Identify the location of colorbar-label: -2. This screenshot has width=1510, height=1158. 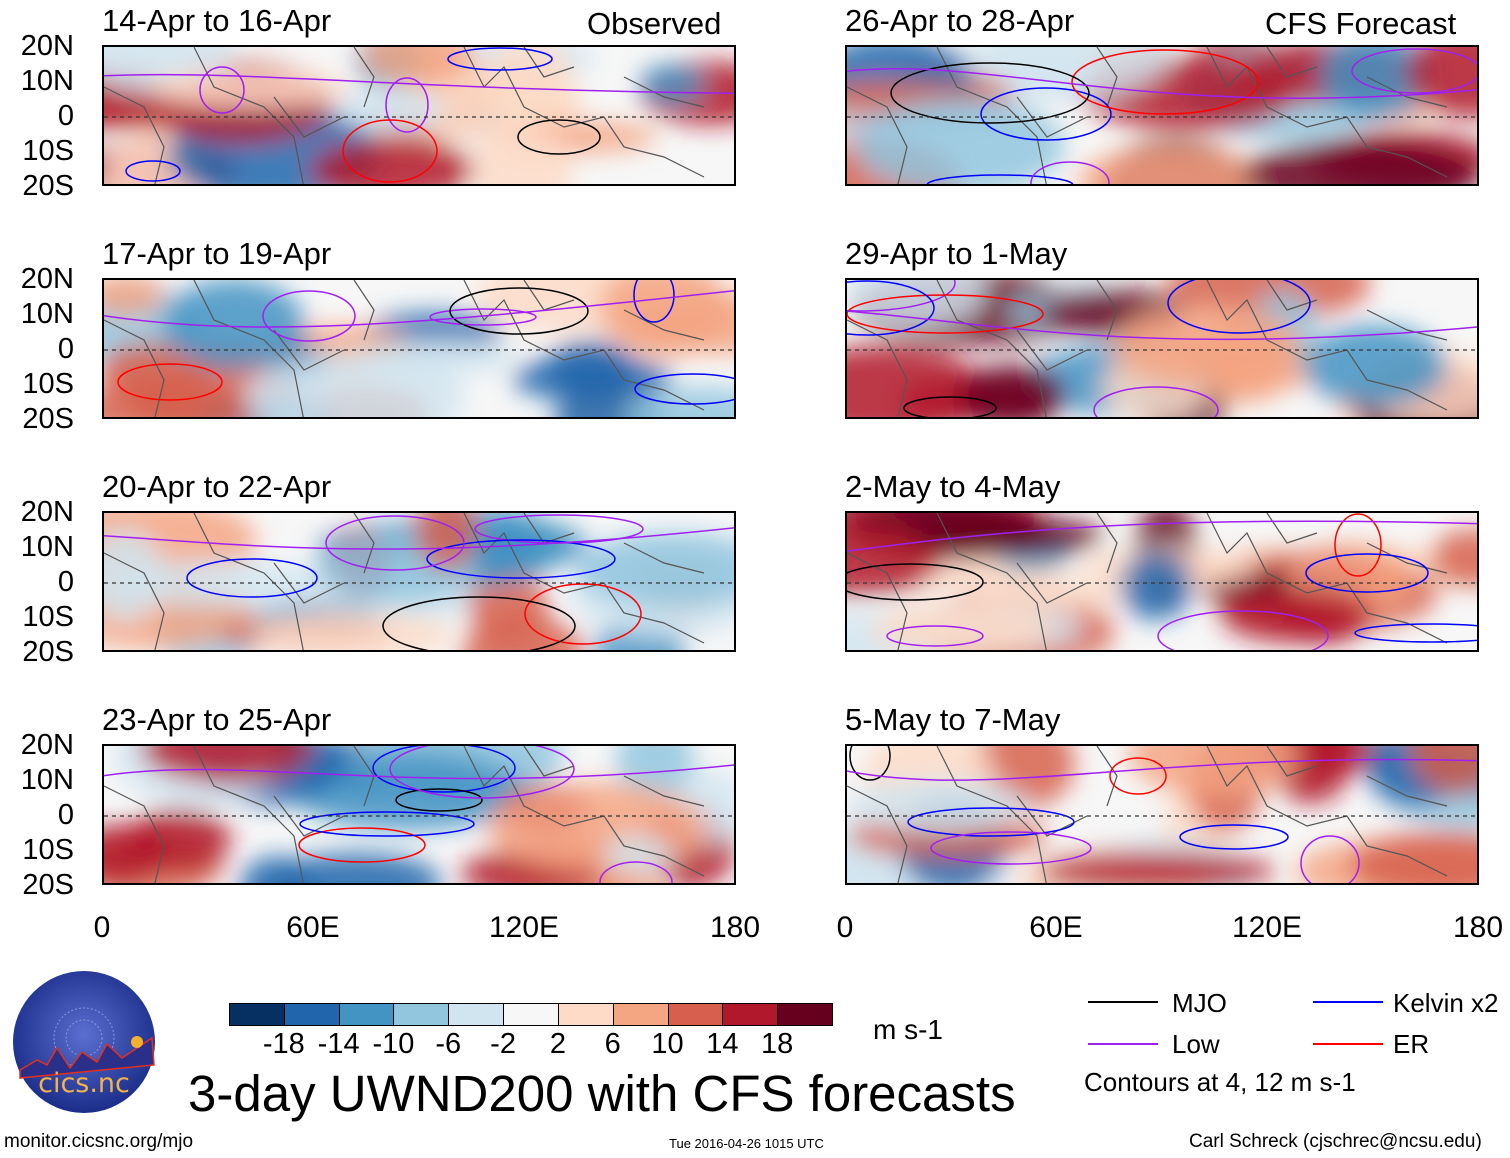
(503, 1044).